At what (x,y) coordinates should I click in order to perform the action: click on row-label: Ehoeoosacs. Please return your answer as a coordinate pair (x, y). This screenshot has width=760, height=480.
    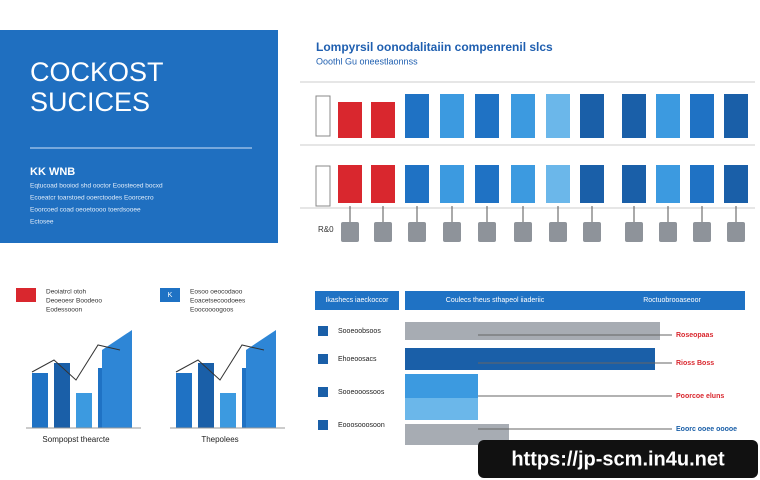
    Looking at the image, I should click on (357, 359).